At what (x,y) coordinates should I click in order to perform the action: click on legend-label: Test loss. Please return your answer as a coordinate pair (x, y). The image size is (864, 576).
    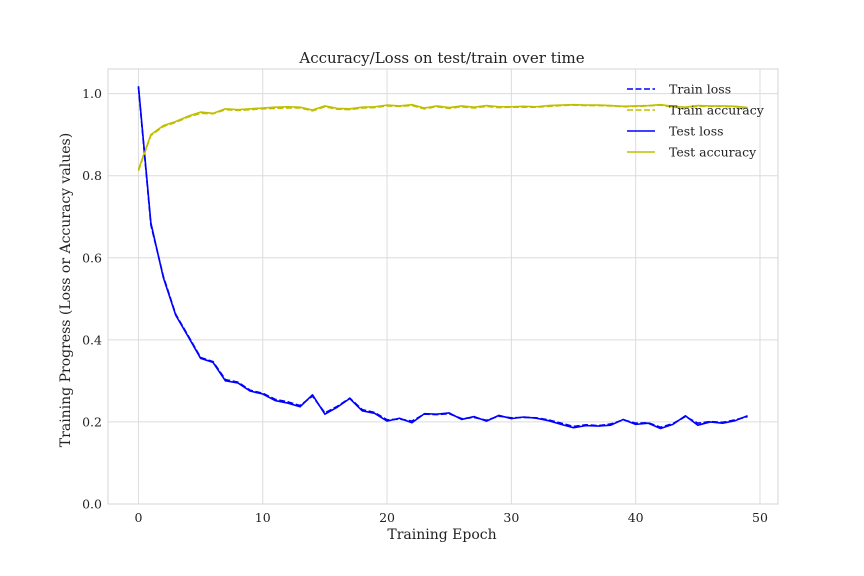
    Looking at the image, I should click on (696, 131).